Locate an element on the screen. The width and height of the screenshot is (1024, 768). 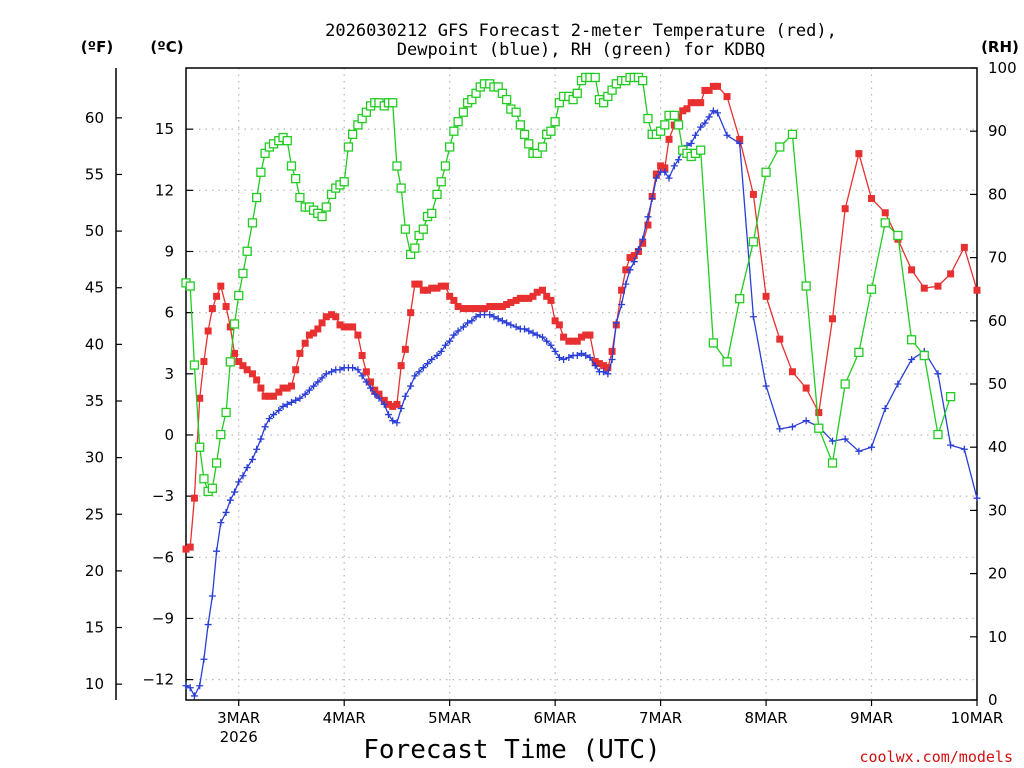
fahrenheit-tick-label: 10 is located at coordinates (94, 684).